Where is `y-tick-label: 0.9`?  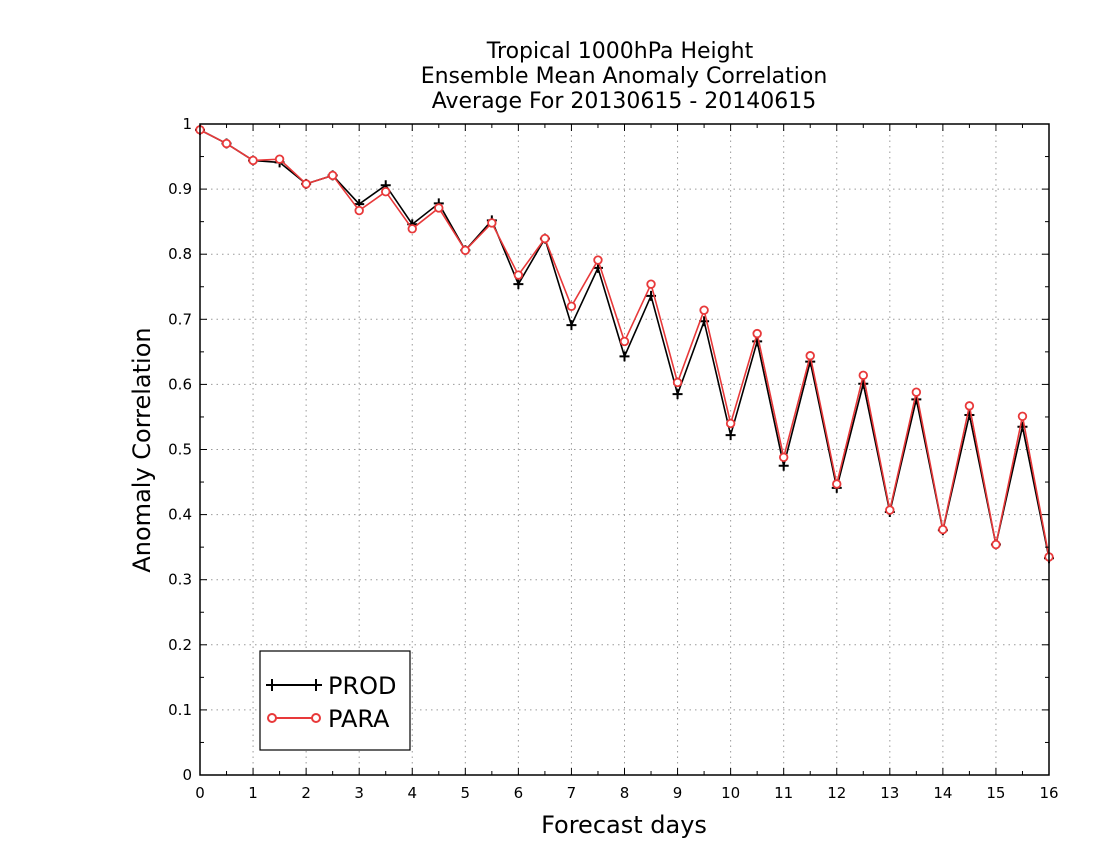 y-tick-label: 0.9 is located at coordinates (180, 189).